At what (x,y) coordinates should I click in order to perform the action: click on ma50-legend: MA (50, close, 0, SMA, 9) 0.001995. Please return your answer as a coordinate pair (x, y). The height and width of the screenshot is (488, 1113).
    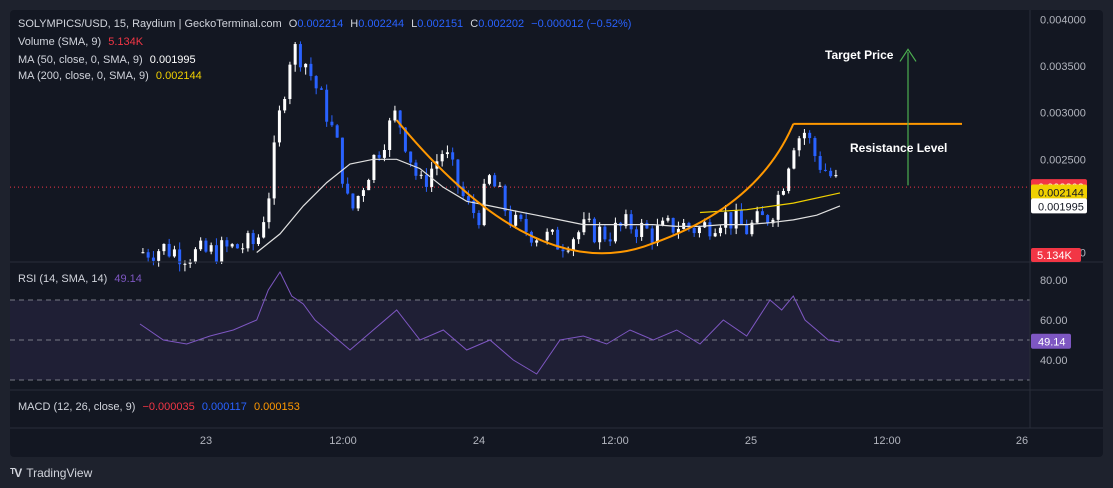
    Looking at the image, I should click on (109, 60).